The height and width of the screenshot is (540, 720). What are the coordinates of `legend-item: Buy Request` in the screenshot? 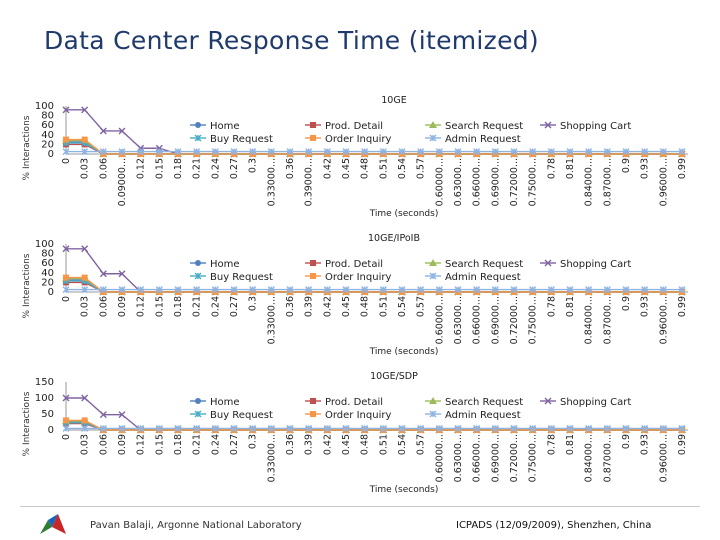 It's located at (231, 139).